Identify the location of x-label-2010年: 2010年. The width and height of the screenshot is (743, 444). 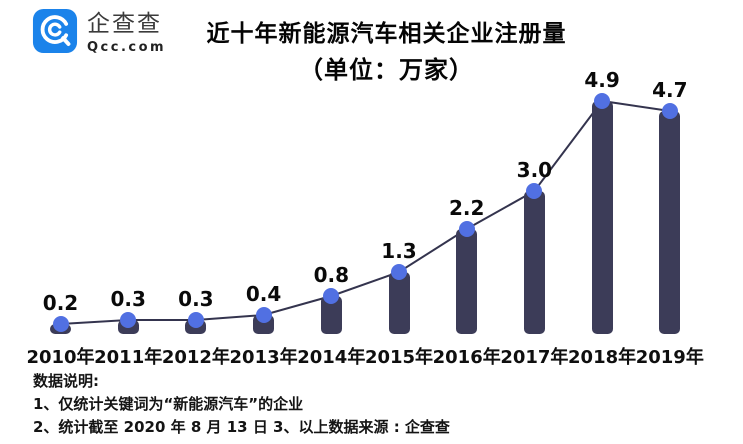
(60, 357).